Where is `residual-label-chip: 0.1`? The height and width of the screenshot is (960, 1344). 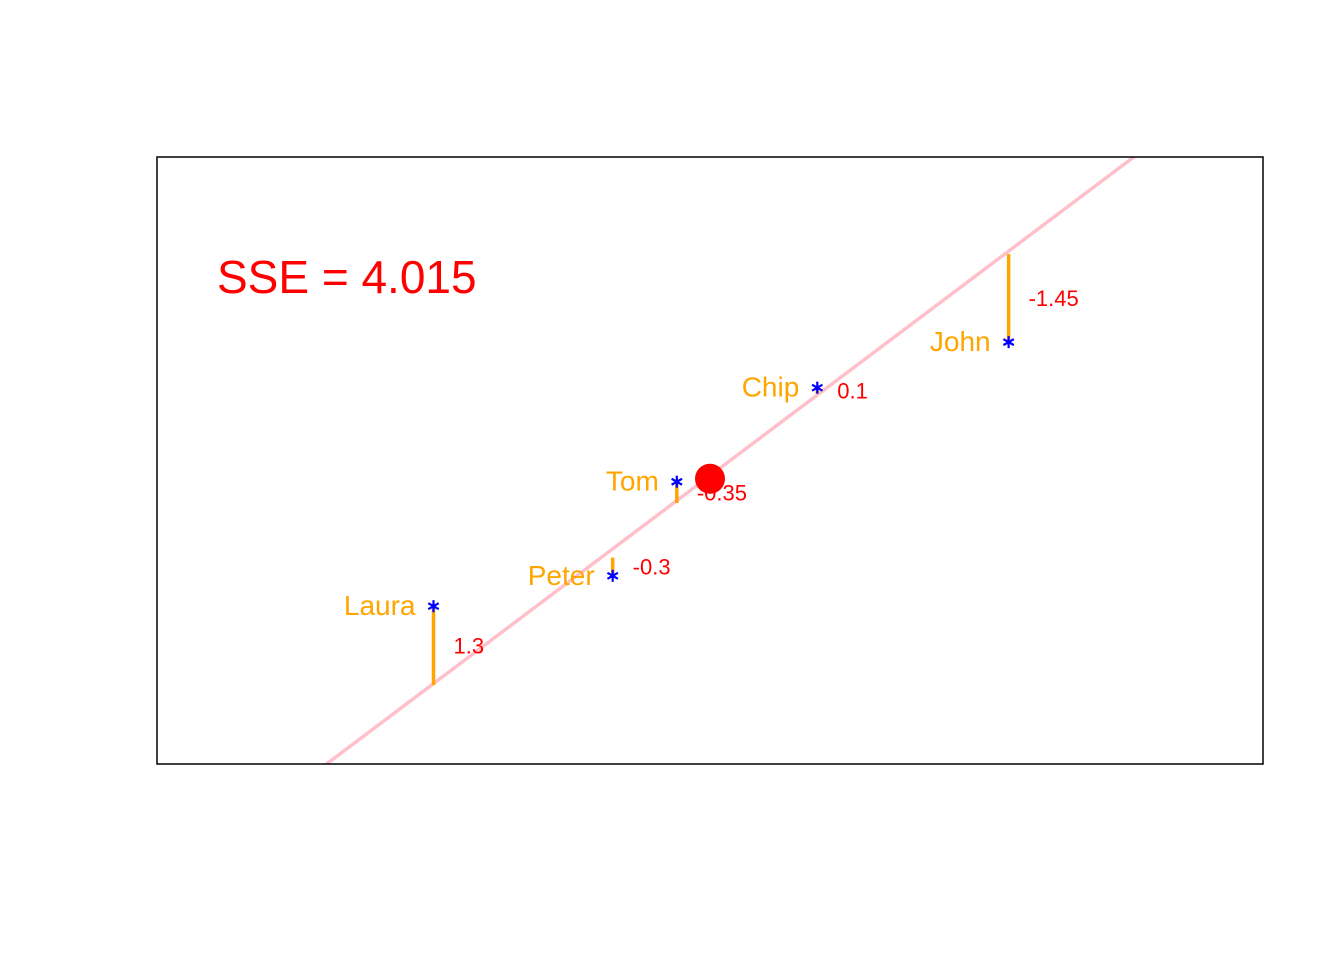 residual-label-chip: 0.1 is located at coordinates (852, 391).